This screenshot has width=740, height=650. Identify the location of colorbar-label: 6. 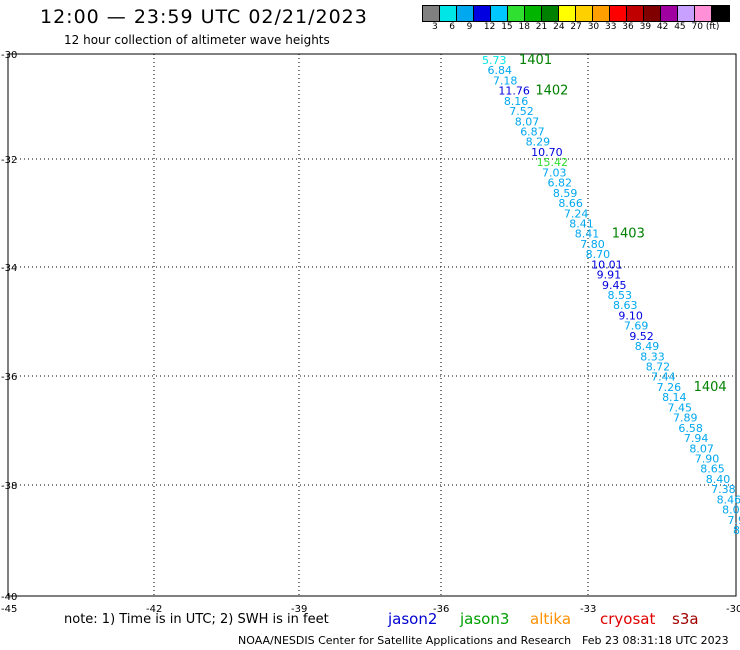
(452, 27).